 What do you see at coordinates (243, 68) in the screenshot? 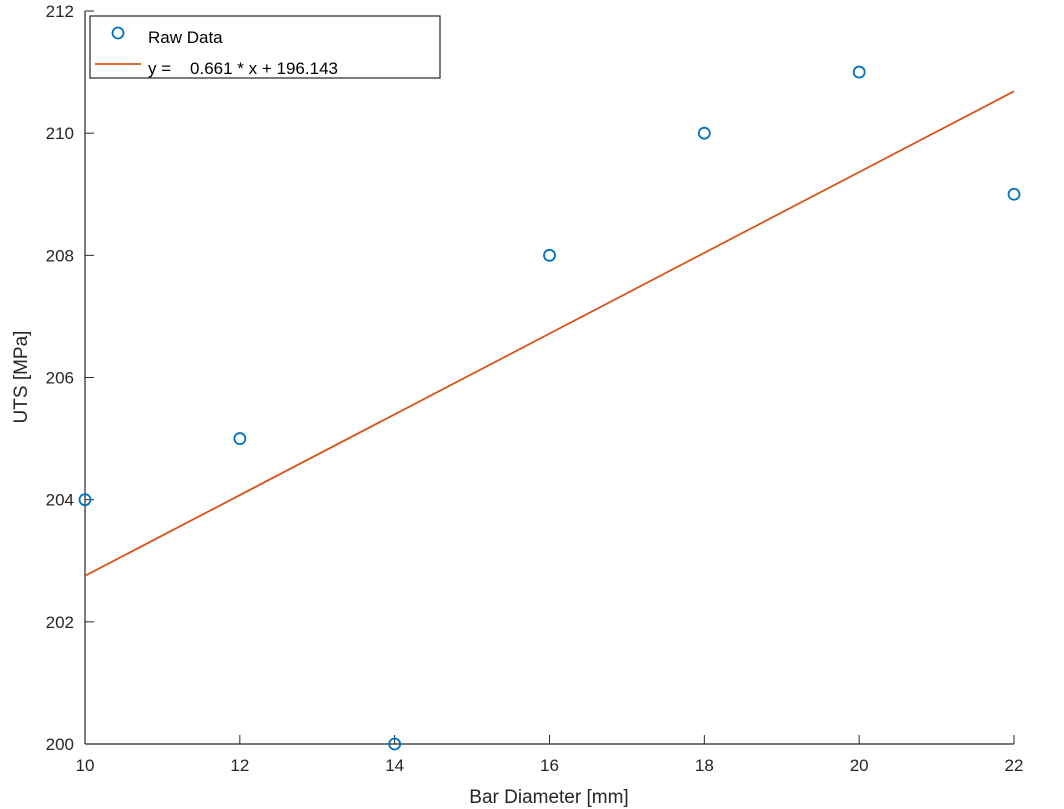
I see `legend-label-fit-line: y = 0.661 * x + 196.143` at bounding box center [243, 68].